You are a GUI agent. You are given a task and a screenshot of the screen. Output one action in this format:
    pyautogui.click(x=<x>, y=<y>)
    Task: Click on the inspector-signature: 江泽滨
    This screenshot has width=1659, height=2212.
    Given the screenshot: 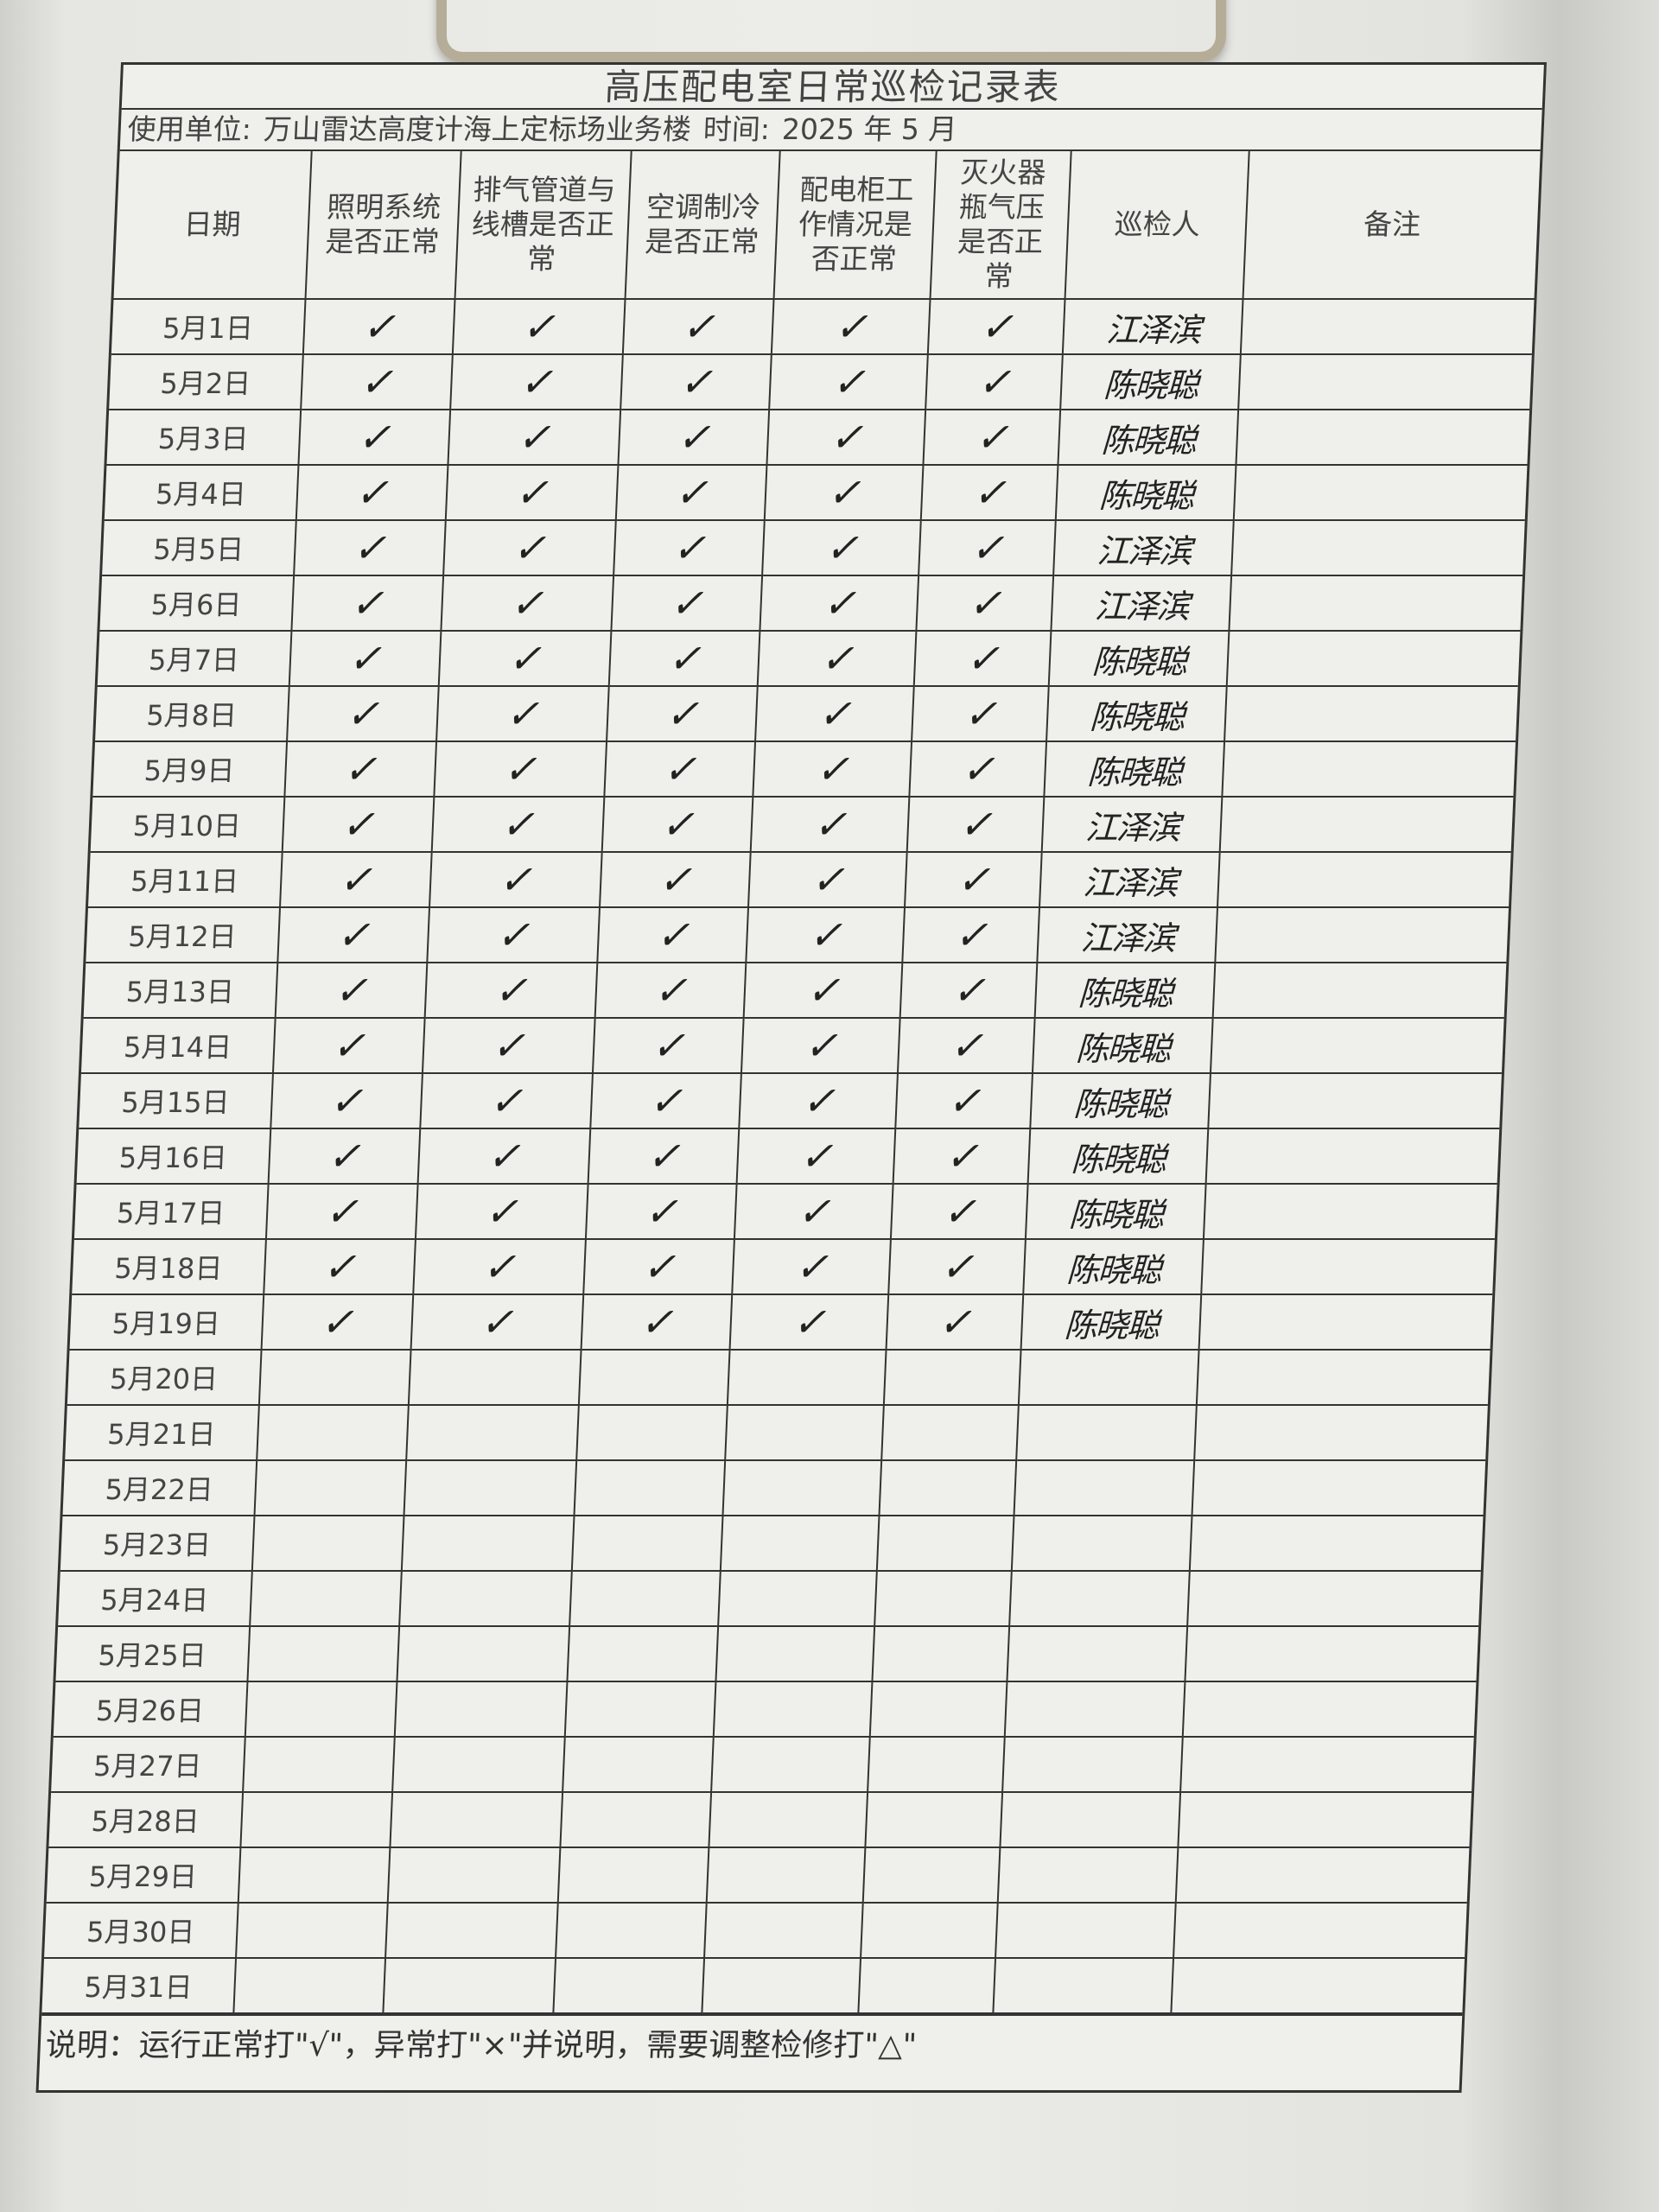 What is the action you would take?
    pyautogui.click(x=1153, y=326)
    